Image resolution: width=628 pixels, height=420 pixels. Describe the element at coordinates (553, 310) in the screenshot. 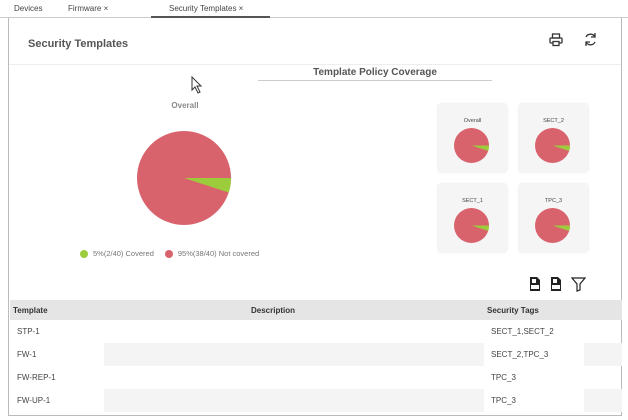

I see `column-security-tags: Security Tags` at that location.